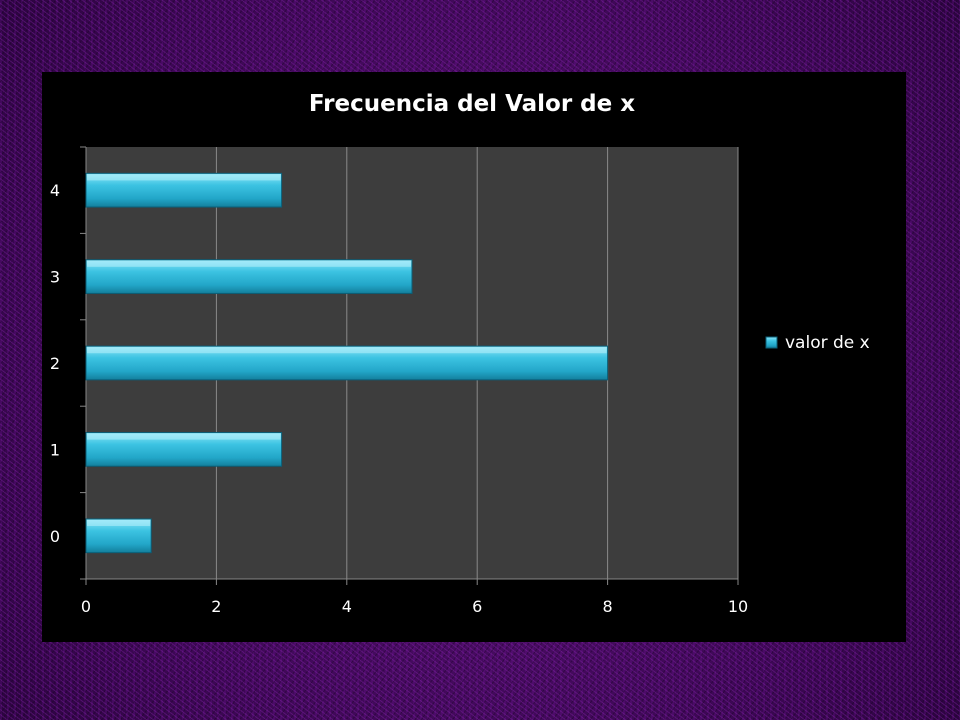 The height and width of the screenshot is (720, 960). Describe the element at coordinates (771, 342) in the screenshot. I see `legend-swatch` at that location.